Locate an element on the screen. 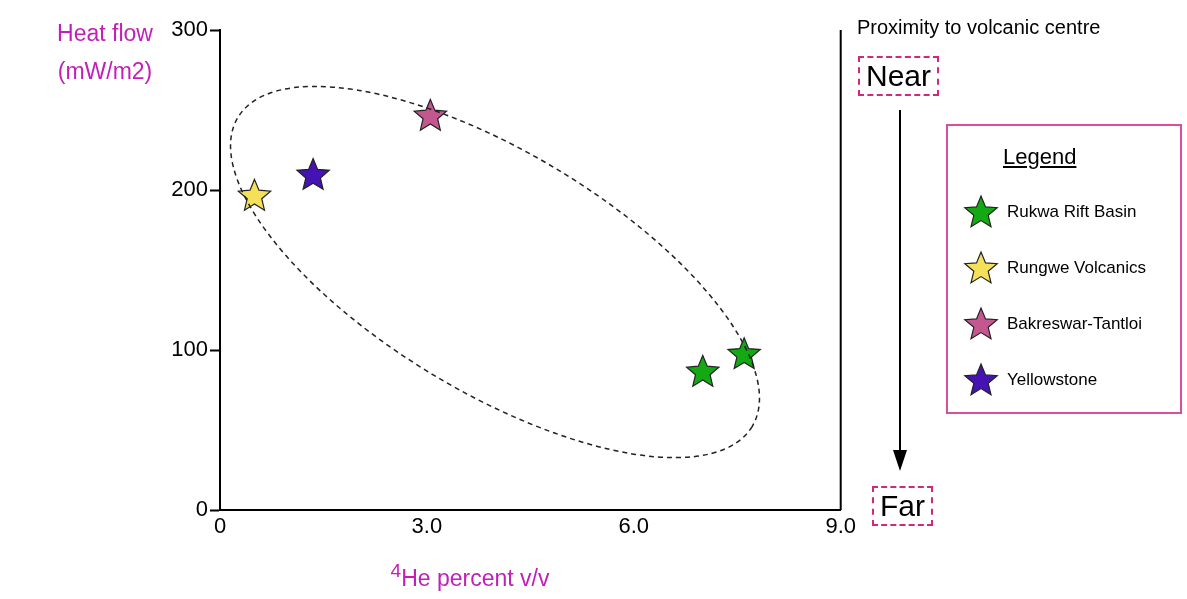 The width and height of the screenshot is (1187, 599). x-tick-label: 6.0 is located at coordinates (634, 526).